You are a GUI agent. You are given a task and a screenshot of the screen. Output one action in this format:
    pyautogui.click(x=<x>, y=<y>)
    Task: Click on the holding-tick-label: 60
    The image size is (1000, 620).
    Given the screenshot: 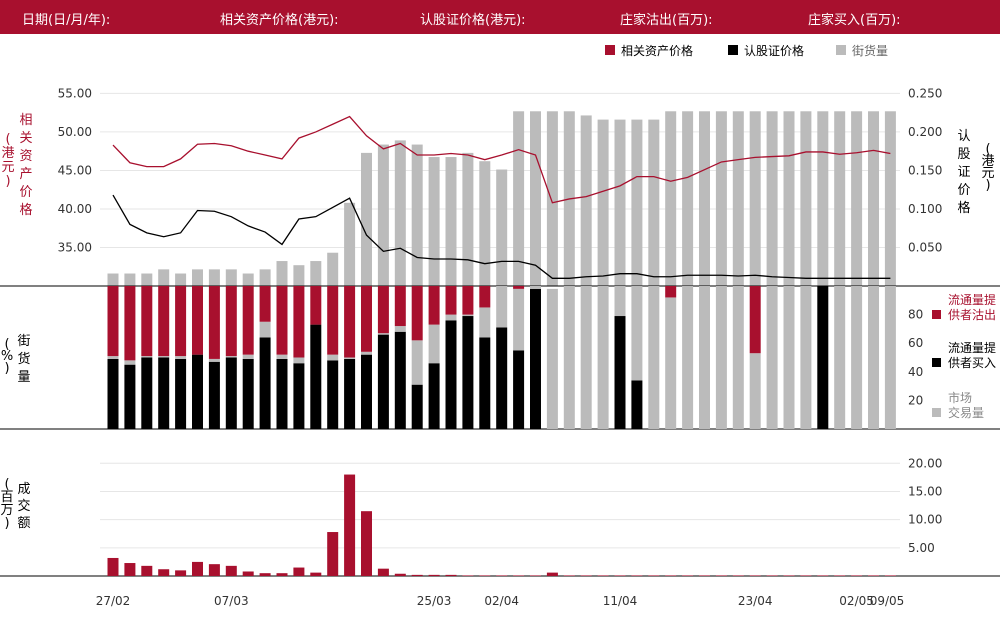 What is the action you would take?
    pyautogui.click(x=915, y=343)
    